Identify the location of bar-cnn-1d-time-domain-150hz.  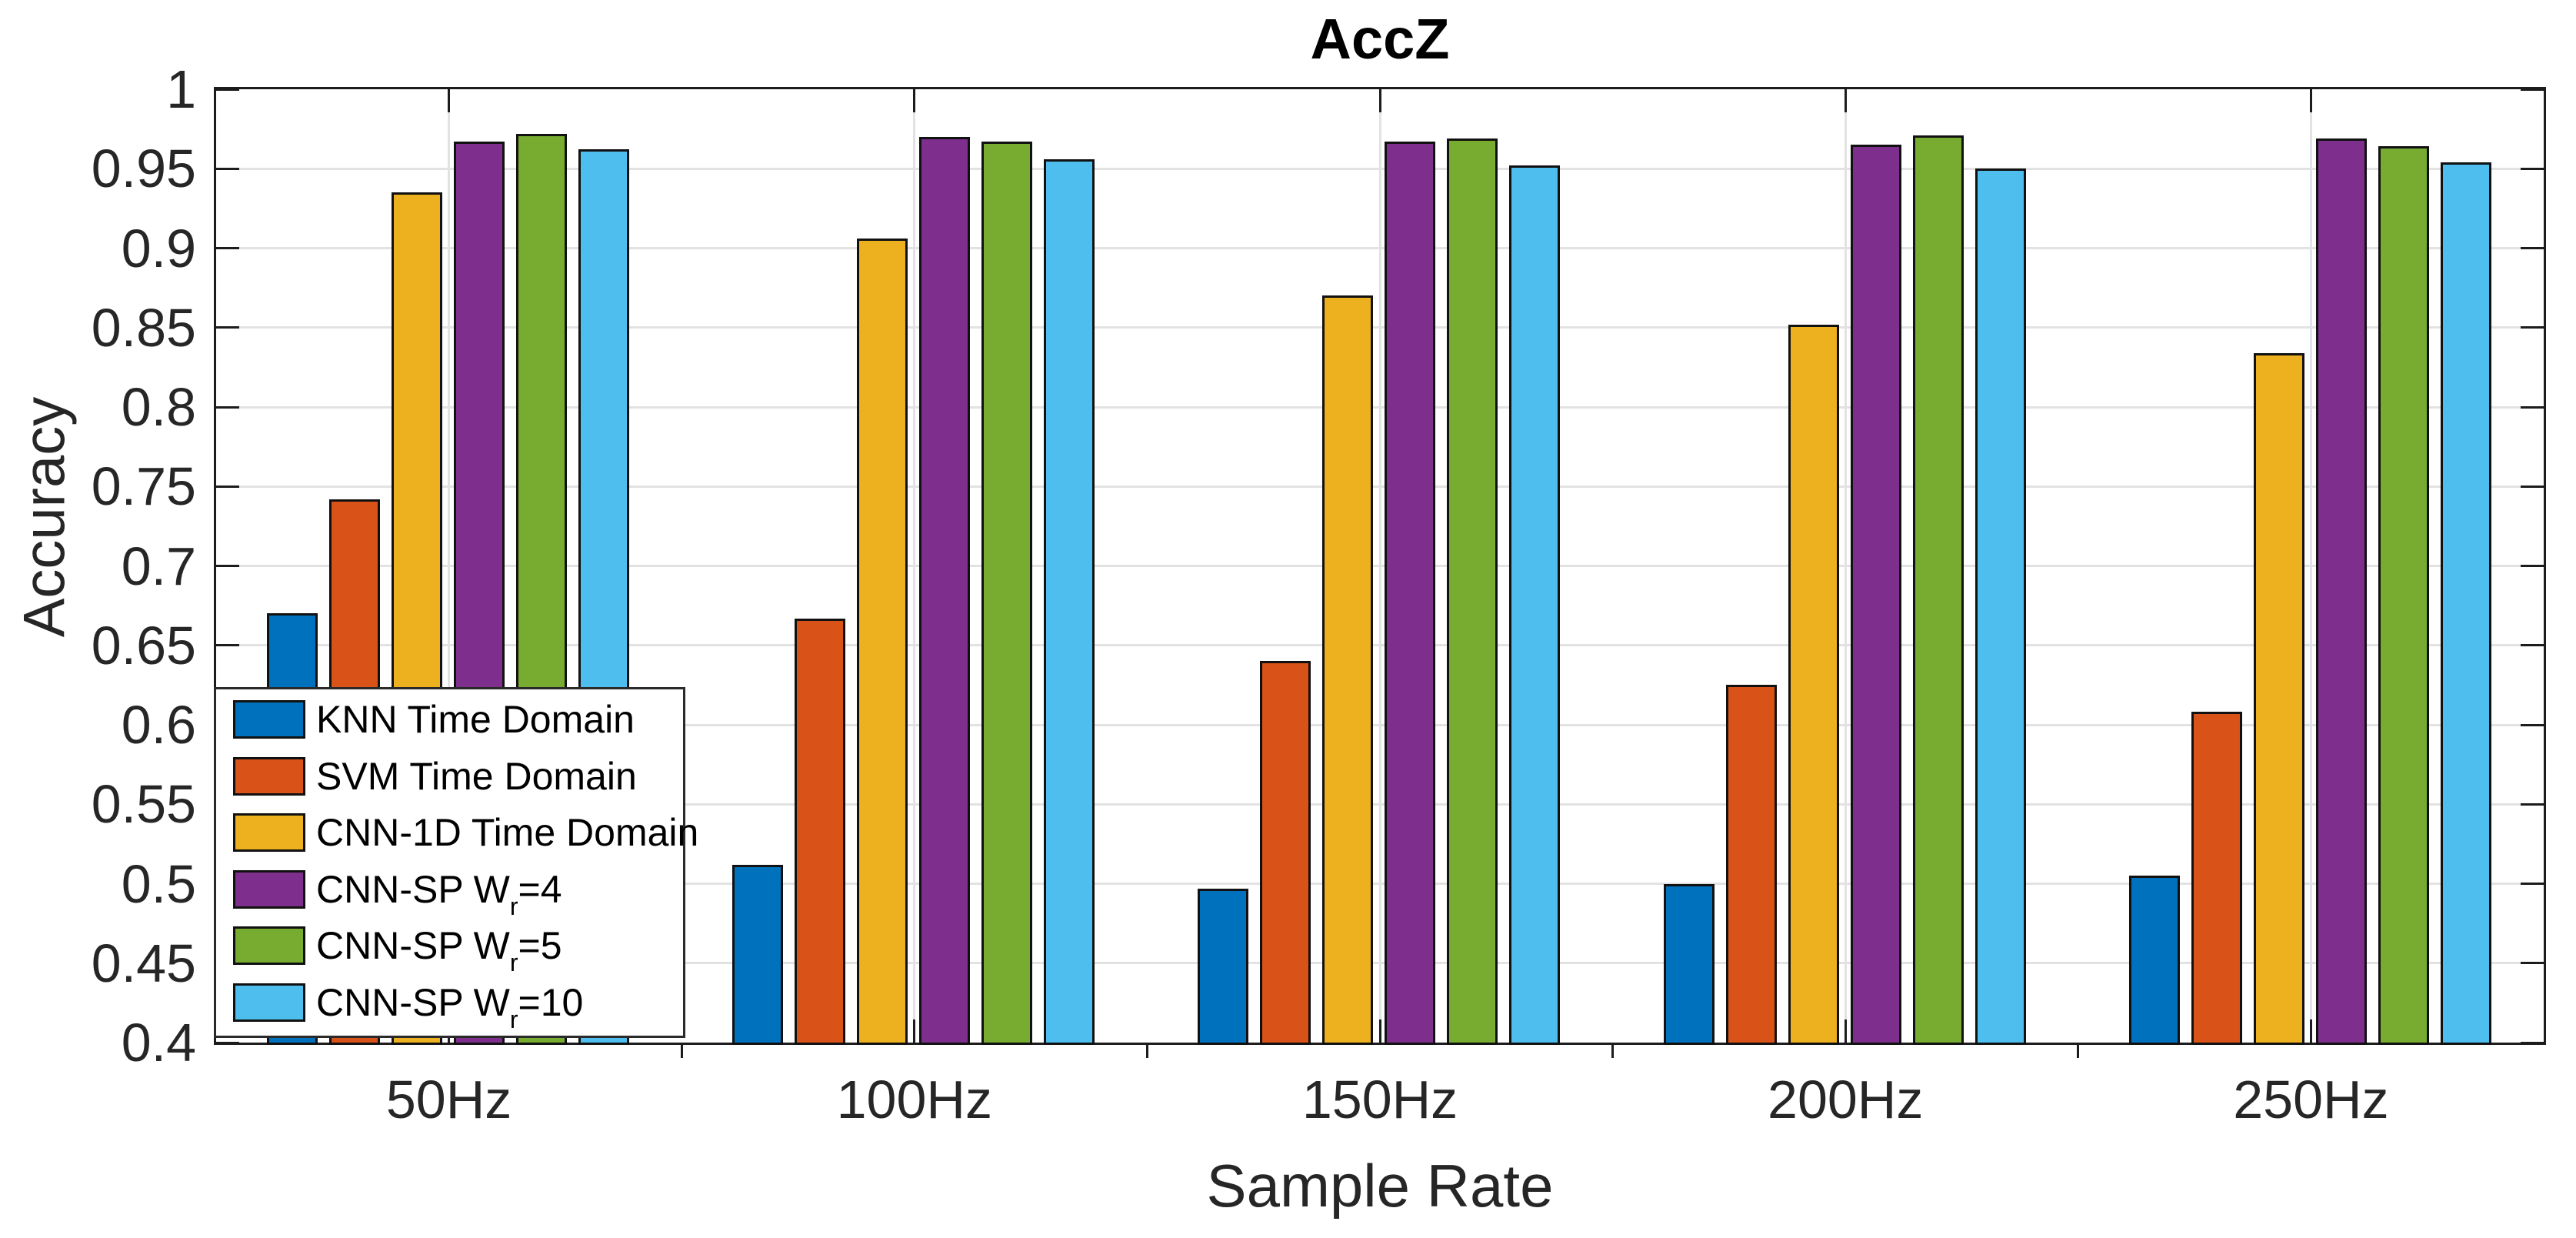
(1348, 670).